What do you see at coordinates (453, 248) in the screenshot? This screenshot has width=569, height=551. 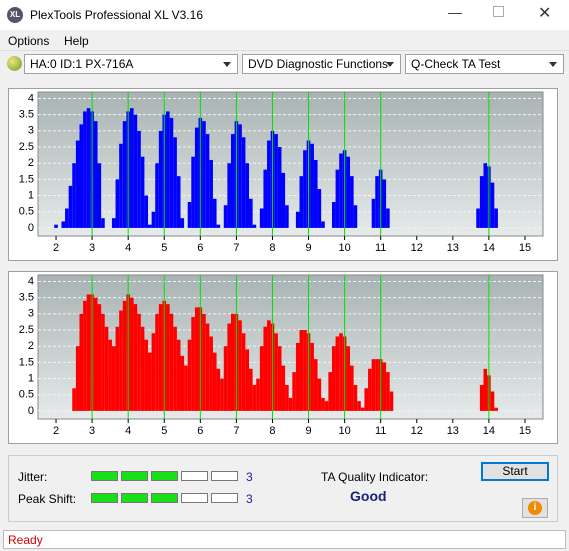 I see `x-tick-label: 13` at bounding box center [453, 248].